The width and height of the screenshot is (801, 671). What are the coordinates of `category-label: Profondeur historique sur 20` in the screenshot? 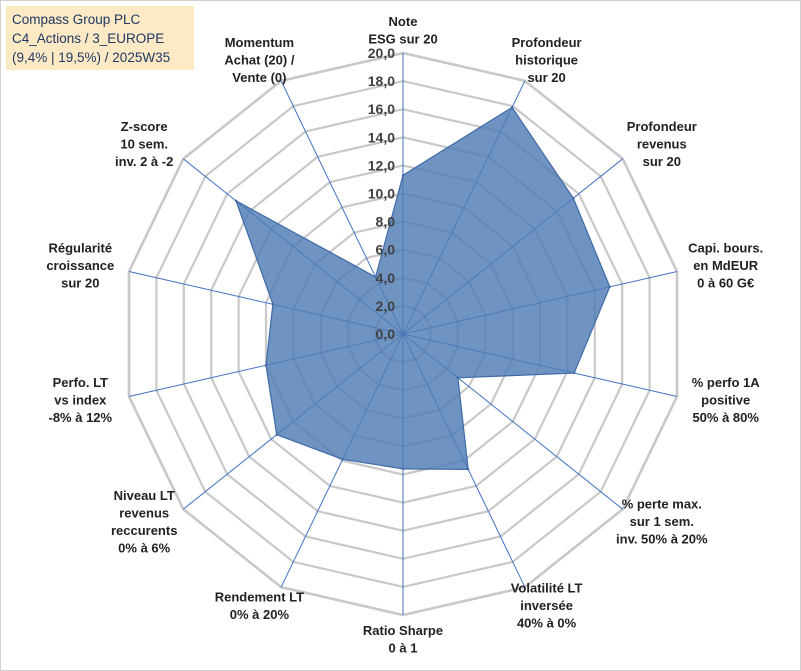 It's located at (547, 60).